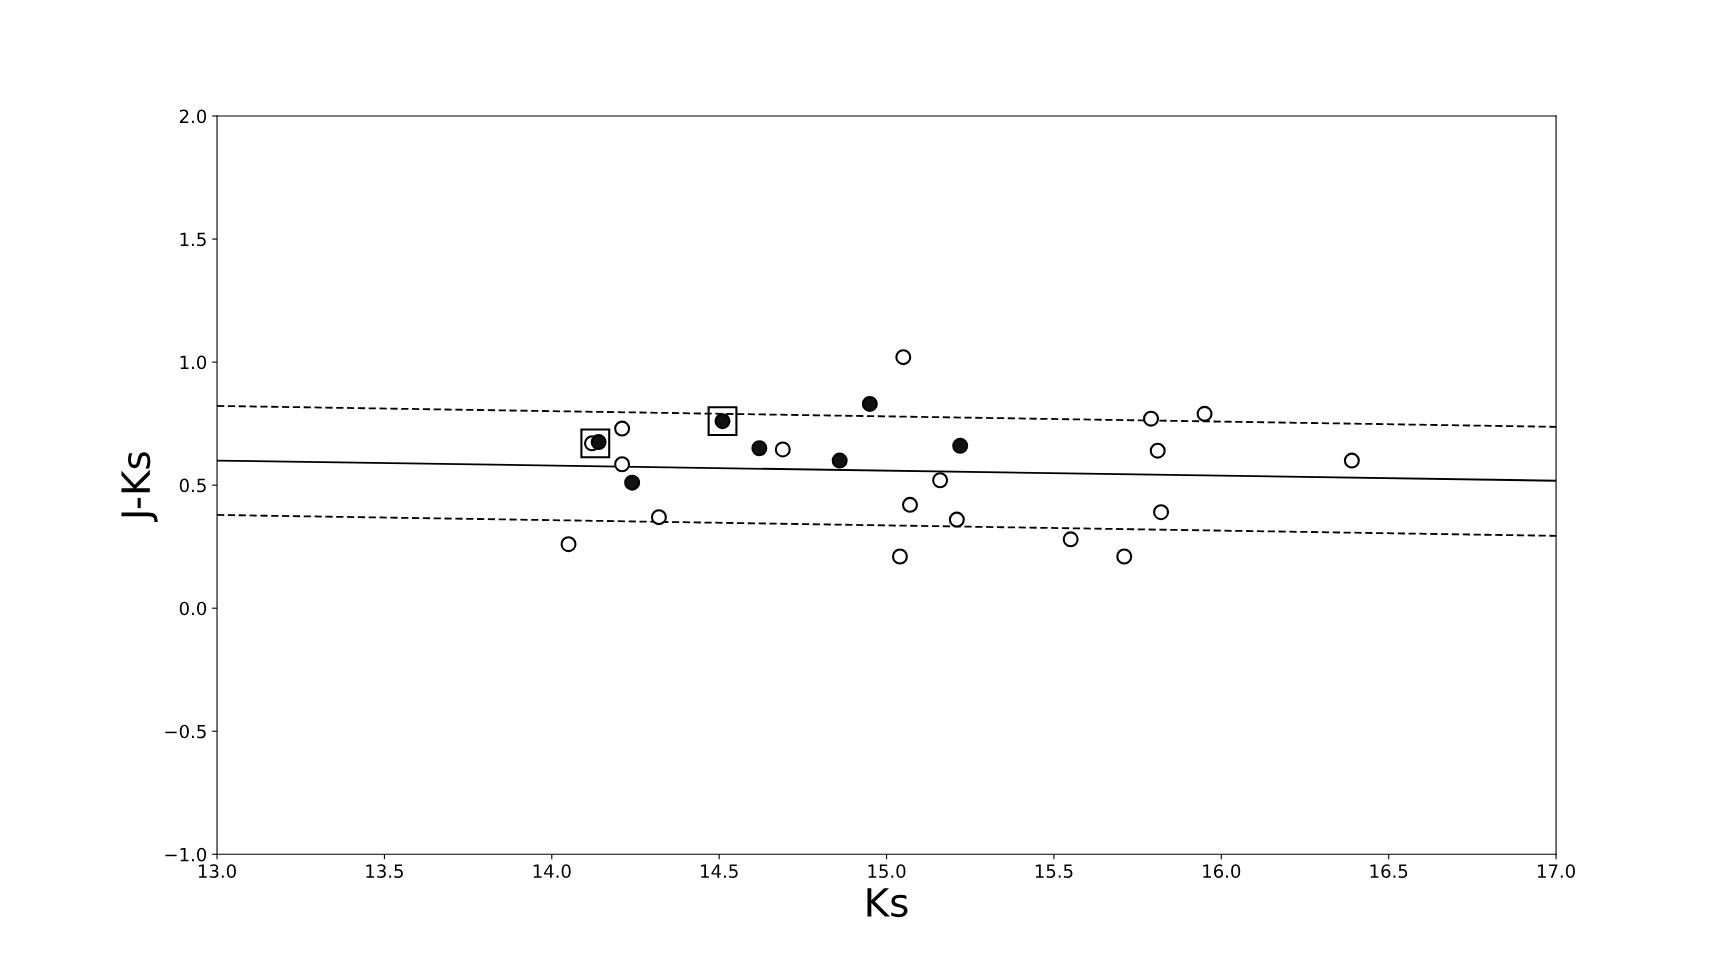  Describe the element at coordinates (193, 608) in the screenshot. I see `y-tick-label: 0.0` at that location.